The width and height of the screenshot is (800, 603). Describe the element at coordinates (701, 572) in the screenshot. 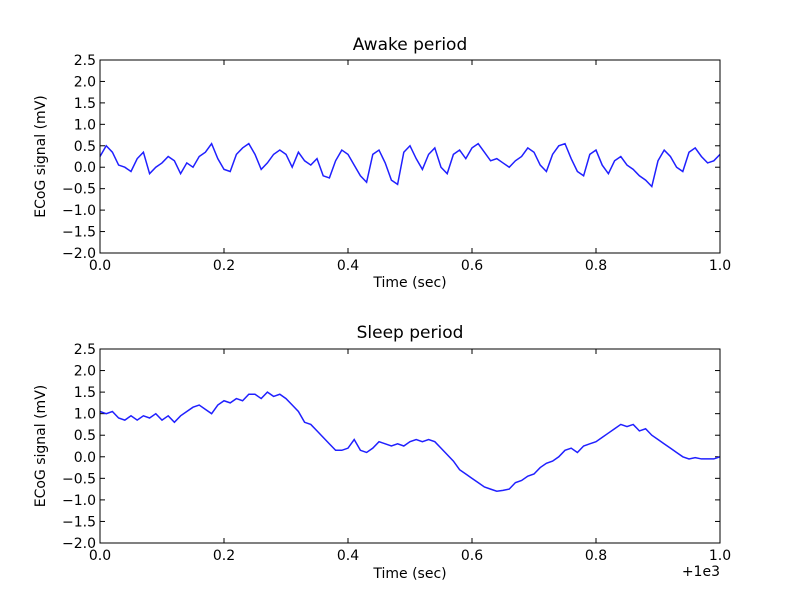

I see `sleep-x-offset-text: +1e3` at that location.